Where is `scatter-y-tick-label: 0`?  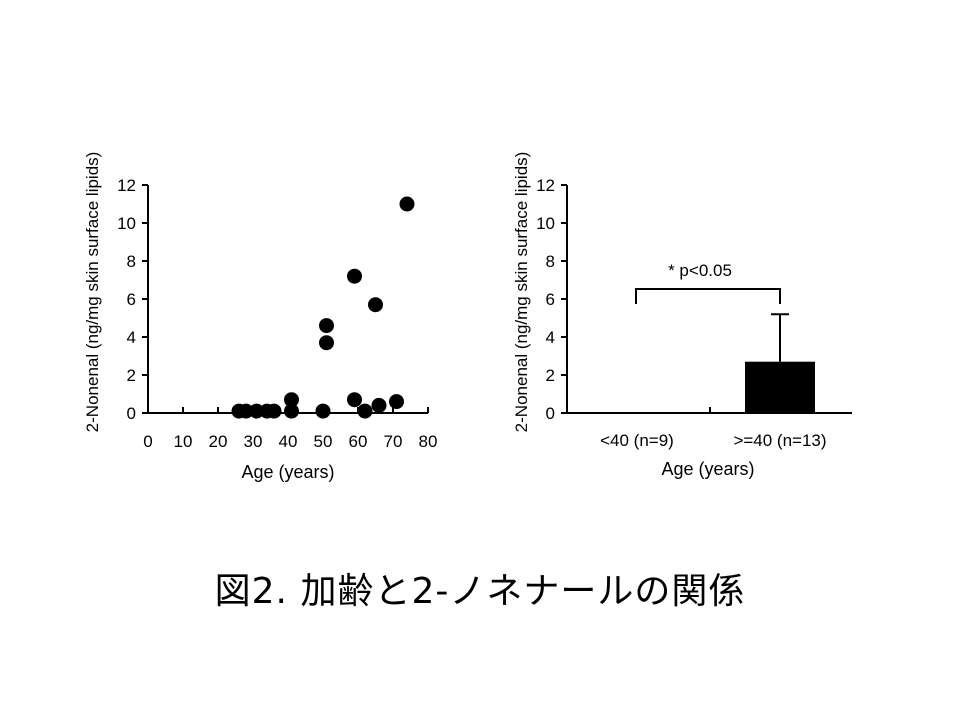
scatter-y-tick-label: 0 is located at coordinates (131, 413).